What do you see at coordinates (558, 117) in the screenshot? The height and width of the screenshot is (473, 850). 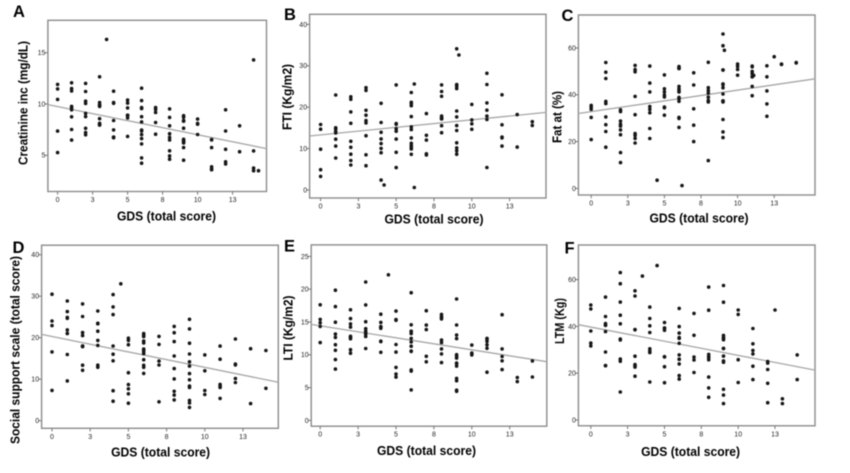 I see `svg-text: Fat at (%)` at bounding box center [558, 117].